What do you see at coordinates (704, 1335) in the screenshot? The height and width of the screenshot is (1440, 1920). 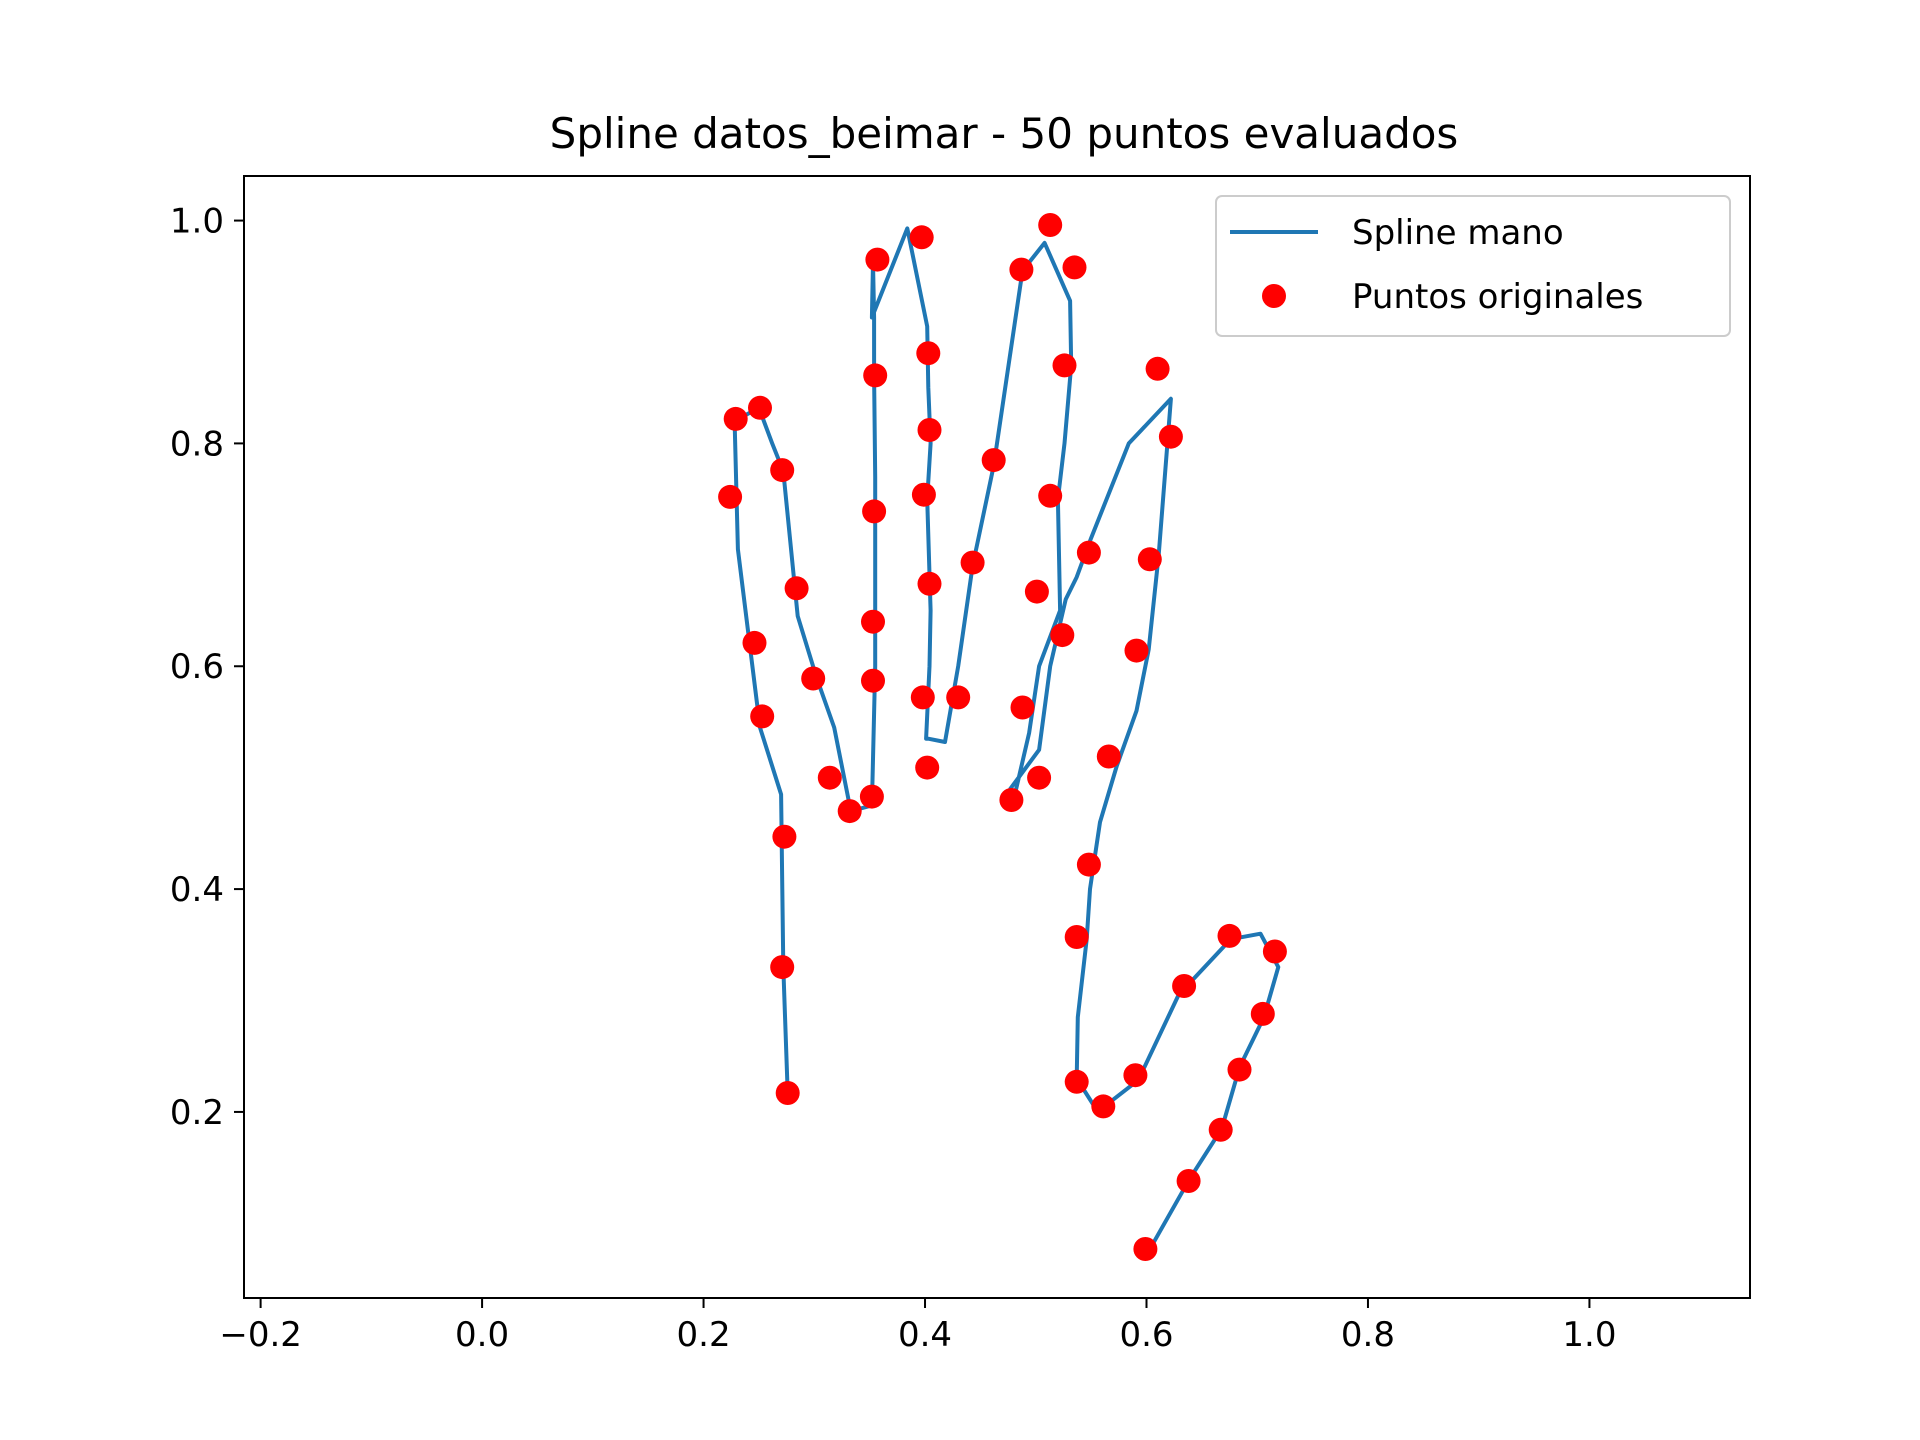 I see `x-tick-label: 0.2` at bounding box center [704, 1335].